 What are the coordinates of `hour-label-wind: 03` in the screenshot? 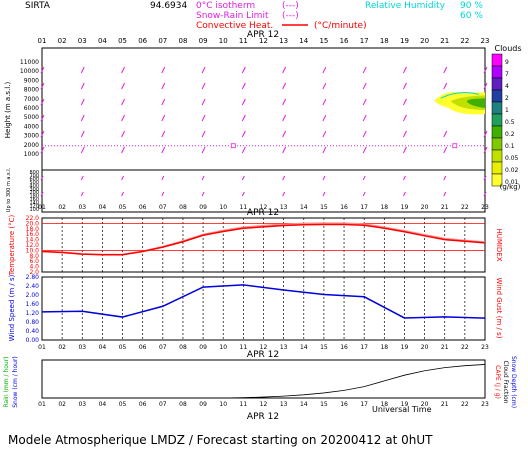 It's located at (82, 347).